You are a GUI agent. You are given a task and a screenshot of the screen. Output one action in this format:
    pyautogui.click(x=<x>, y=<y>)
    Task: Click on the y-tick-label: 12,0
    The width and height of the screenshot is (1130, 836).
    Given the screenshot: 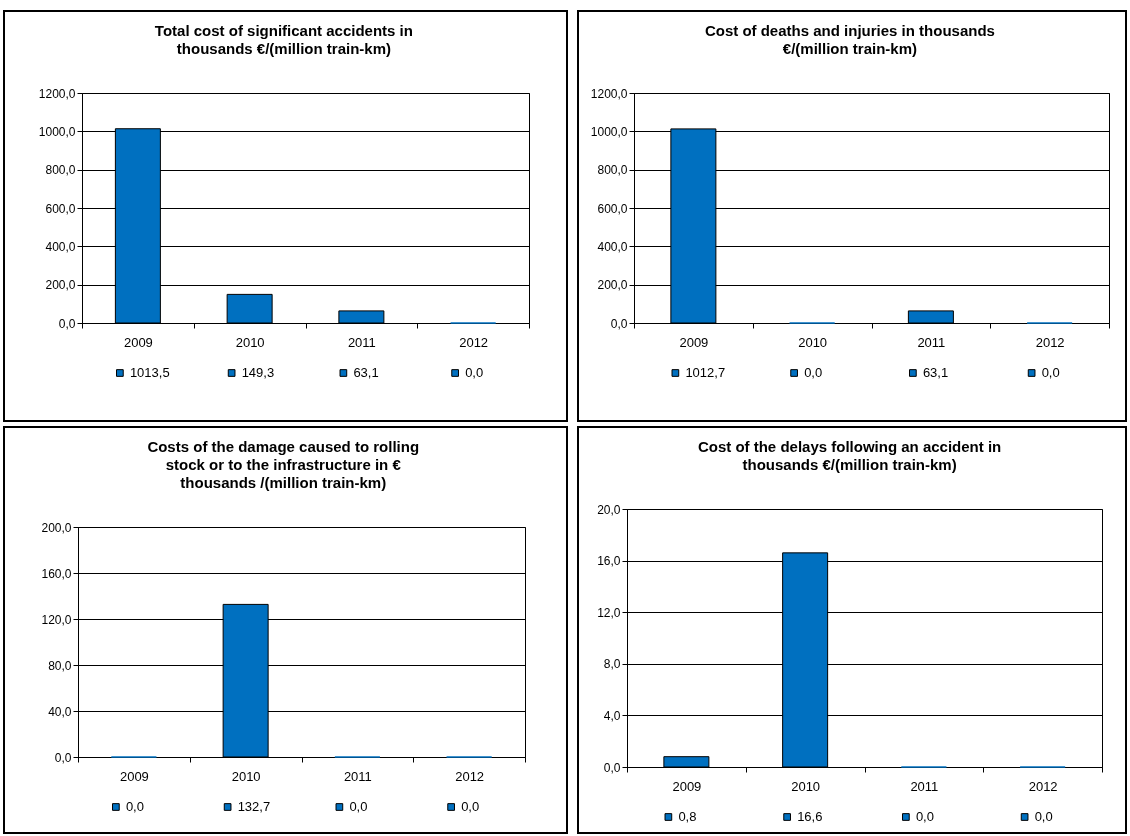 What is the action you would take?
    pyautogui.click(x=609, y=612)
    